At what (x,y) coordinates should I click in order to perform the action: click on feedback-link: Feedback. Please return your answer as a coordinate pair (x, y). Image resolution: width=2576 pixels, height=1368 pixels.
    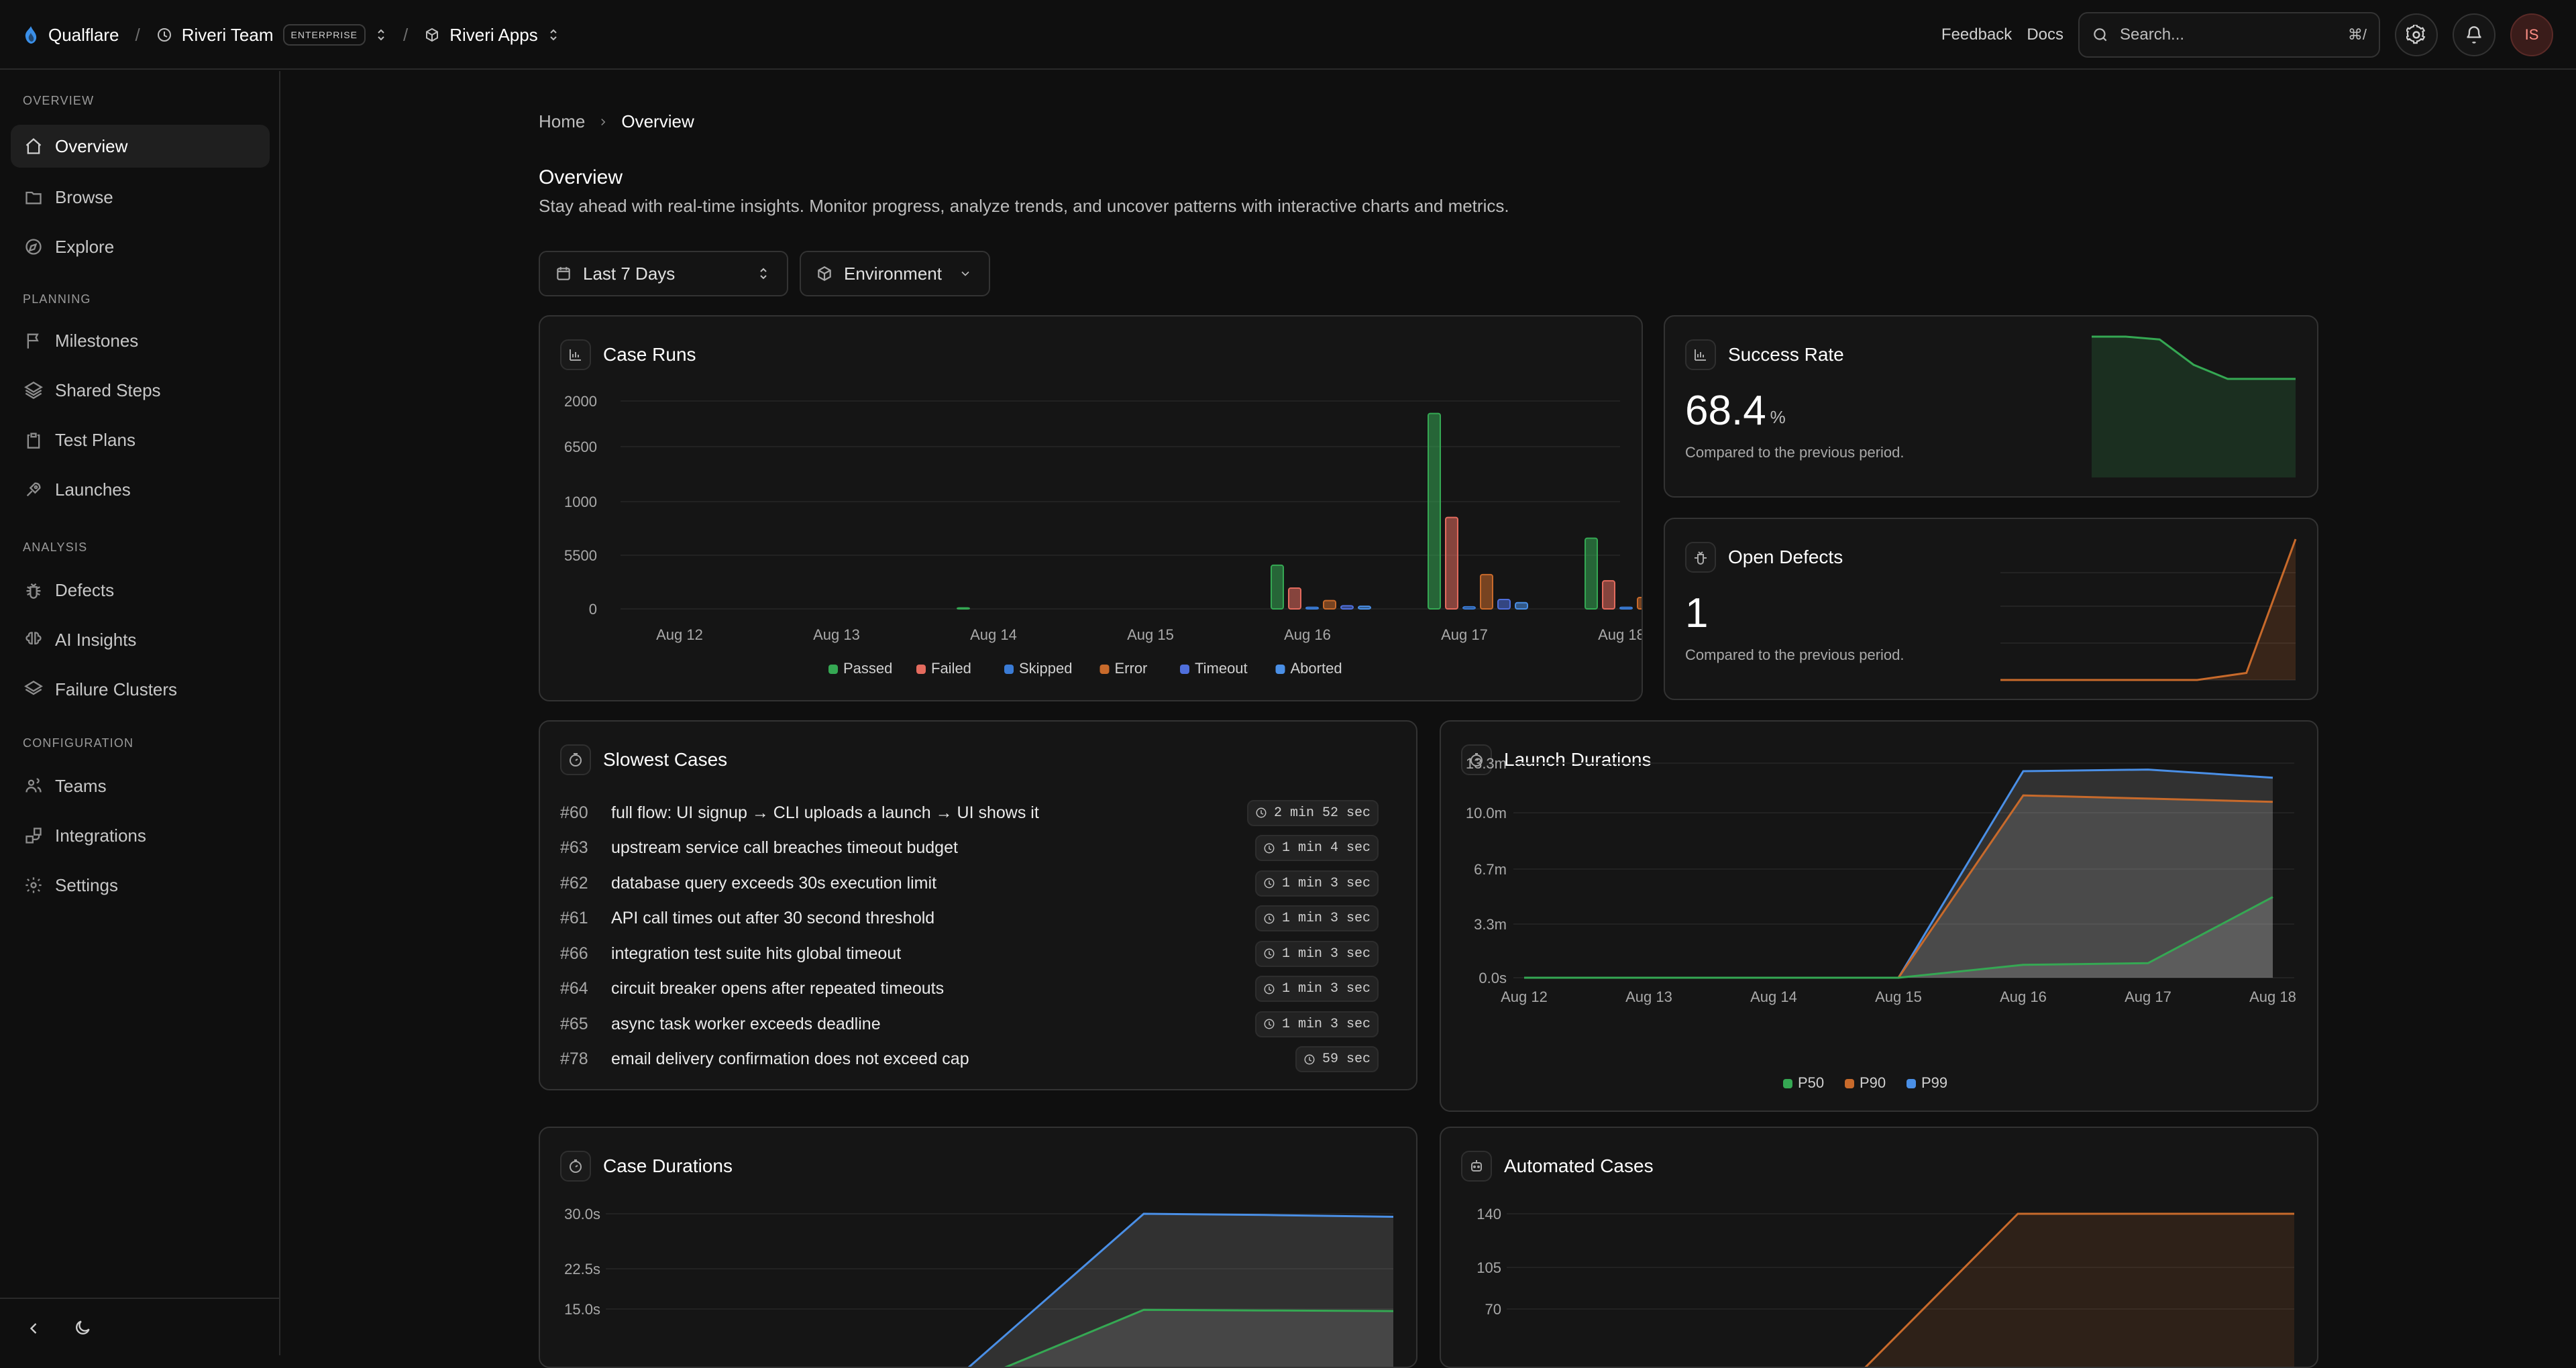
    Looking at the image, I should click on (1976, 34).